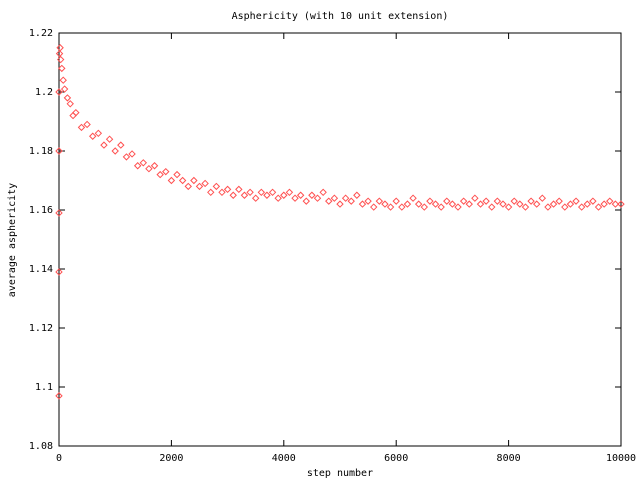 The width and height of the screenshot is (640, 480). Describe the element at coordinates (44, 92) in the screenshot. I see `y-tick-label: 1.2` at that location.